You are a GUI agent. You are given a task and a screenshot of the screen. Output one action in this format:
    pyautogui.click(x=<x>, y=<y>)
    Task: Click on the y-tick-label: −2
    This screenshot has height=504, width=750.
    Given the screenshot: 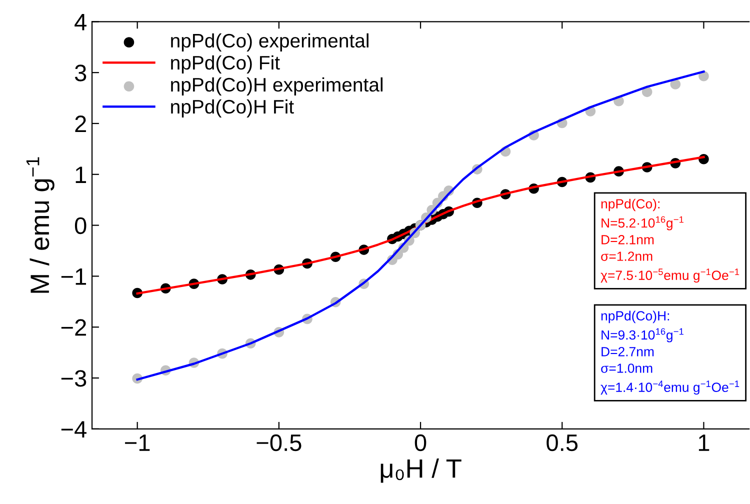 What is the action you would take?
    pyautogui.click(x=73, y=327)
    